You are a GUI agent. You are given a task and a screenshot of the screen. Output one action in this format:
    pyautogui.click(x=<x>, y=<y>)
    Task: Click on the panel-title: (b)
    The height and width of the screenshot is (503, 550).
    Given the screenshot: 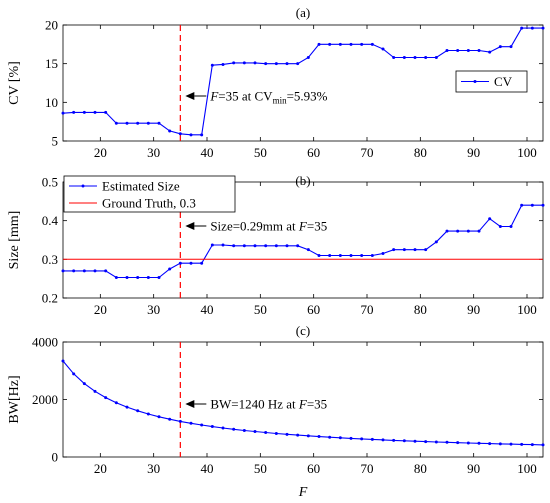 What is the action you would take?
    pyautogui.click(x=302, y=180)
    